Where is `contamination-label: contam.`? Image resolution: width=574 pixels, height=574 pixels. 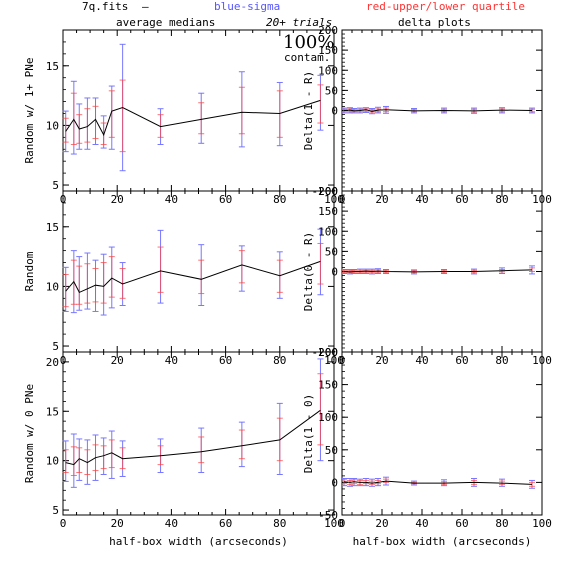
contamination-label: contam. is located at coordinates (307, 57).